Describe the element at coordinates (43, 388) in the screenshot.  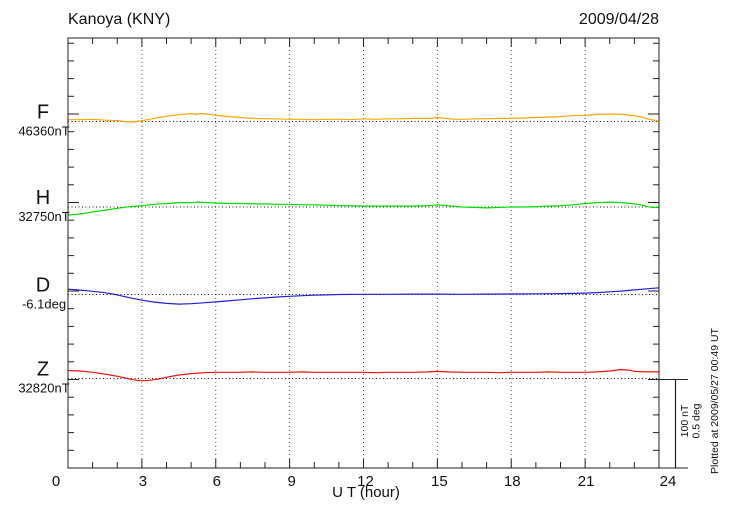
I see `series-value-Z: 32820nT` at that location.